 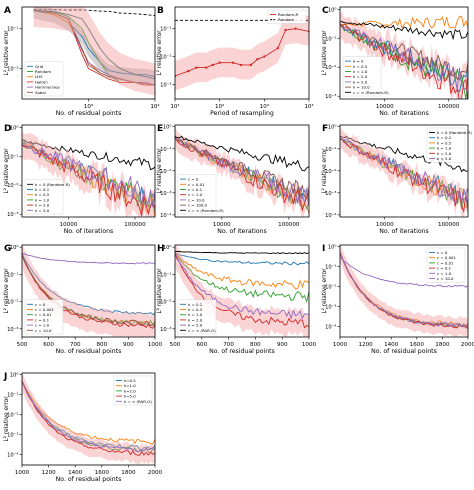 What do you see at coordinates (445, 278) in the screenshot?
I see `legend-label: c = 10.0` at bounding box center [445, 278].